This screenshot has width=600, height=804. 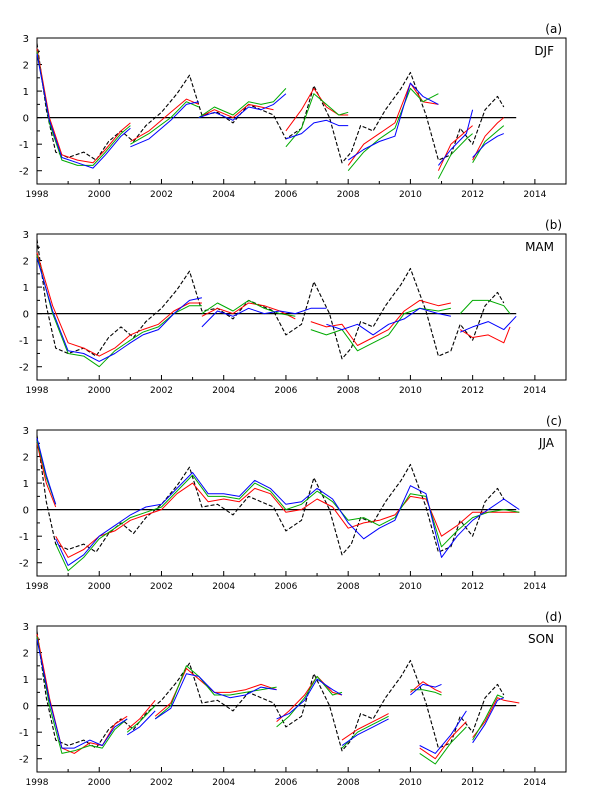 What do you see at coordinates (544, 51) in the screenshot?
I see `season-label: DJF` at bounding box center [544, 51].